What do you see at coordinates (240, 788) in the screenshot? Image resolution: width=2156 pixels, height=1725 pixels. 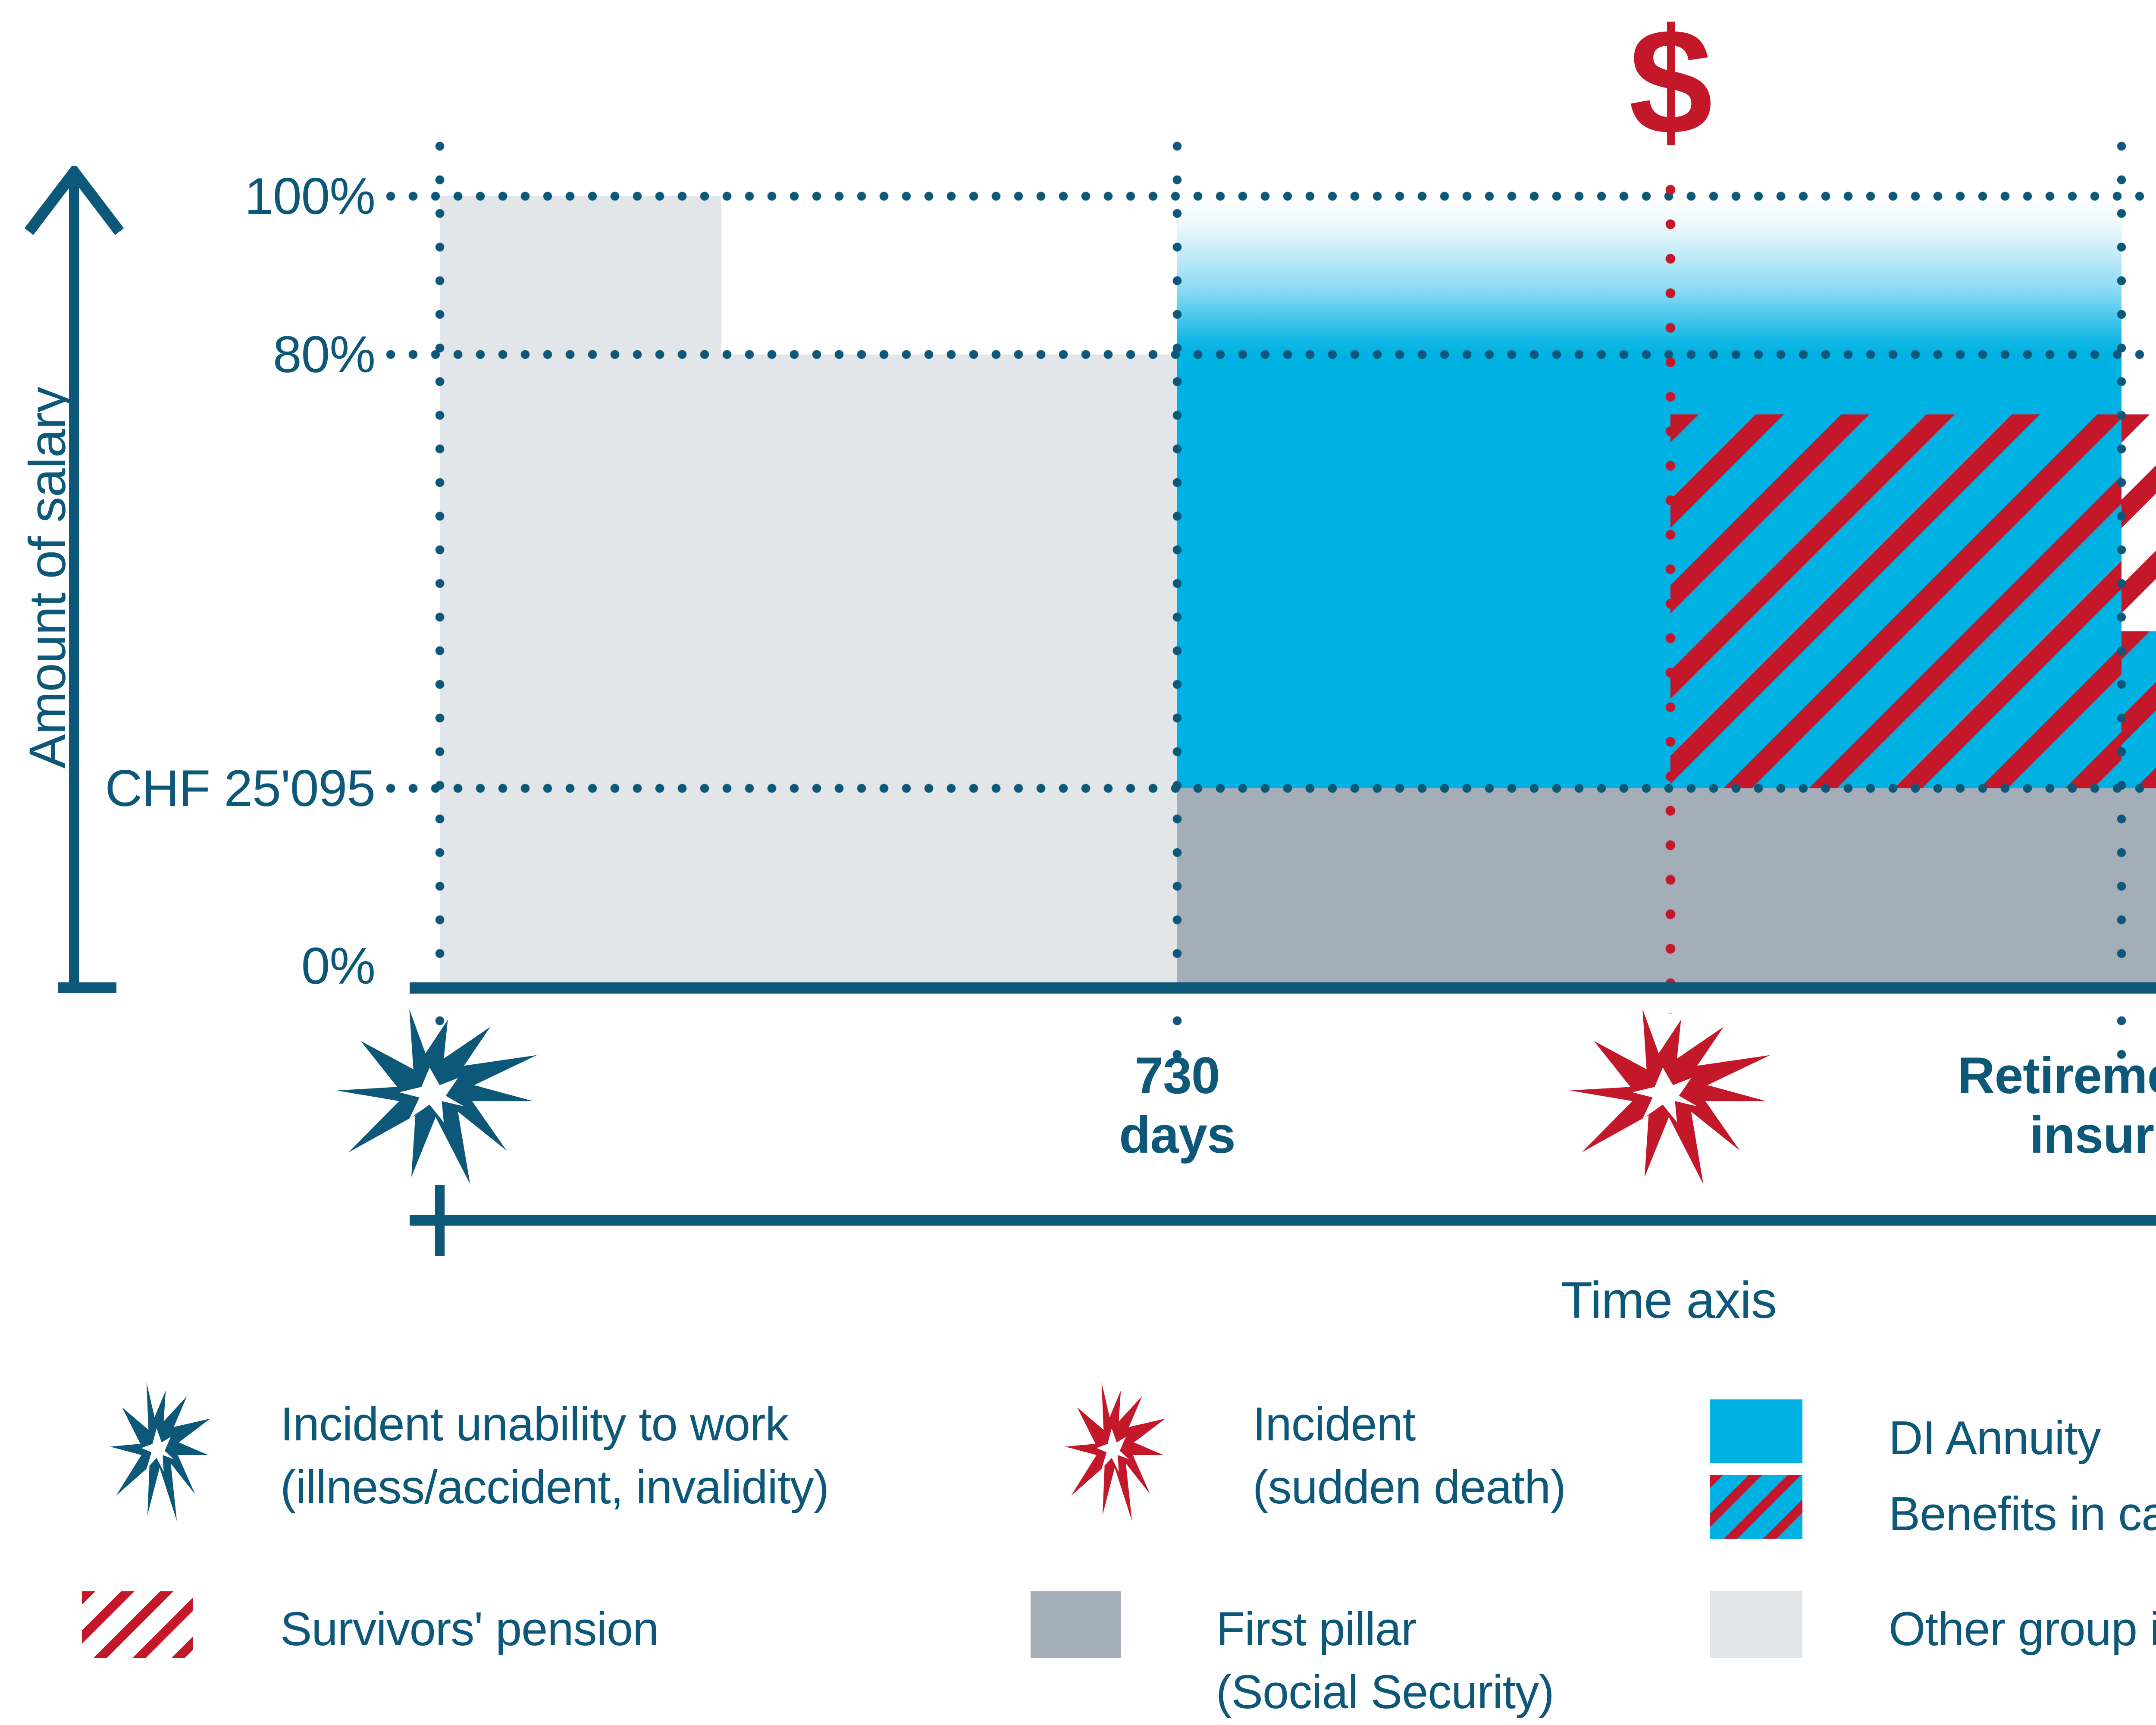 I see `tick-chf: CHF 25'095` at bounding box center [240, 788].